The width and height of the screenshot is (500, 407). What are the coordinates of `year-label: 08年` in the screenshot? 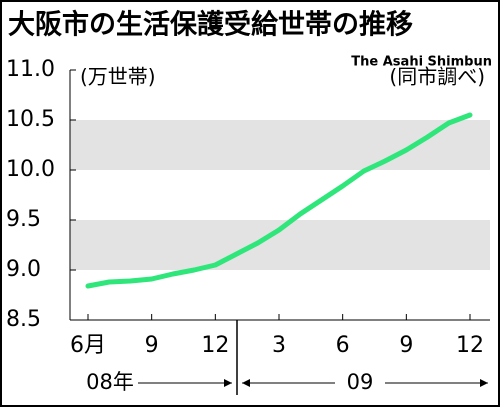 It's located at (110, 382).